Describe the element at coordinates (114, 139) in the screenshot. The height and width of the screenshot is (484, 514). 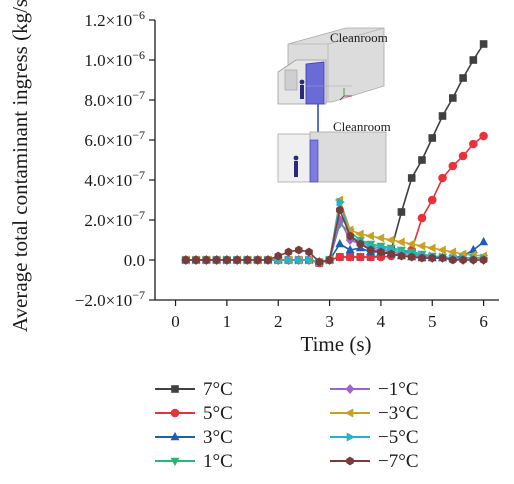
I see `y-tick-label: 6.0×10⁻⁷` at that location.